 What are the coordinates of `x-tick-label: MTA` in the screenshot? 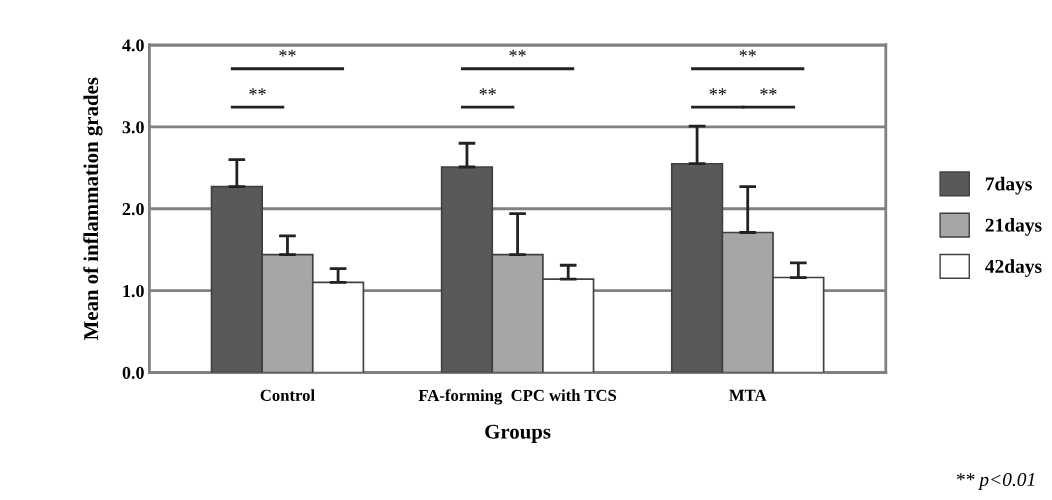 It's located at (748, 395).